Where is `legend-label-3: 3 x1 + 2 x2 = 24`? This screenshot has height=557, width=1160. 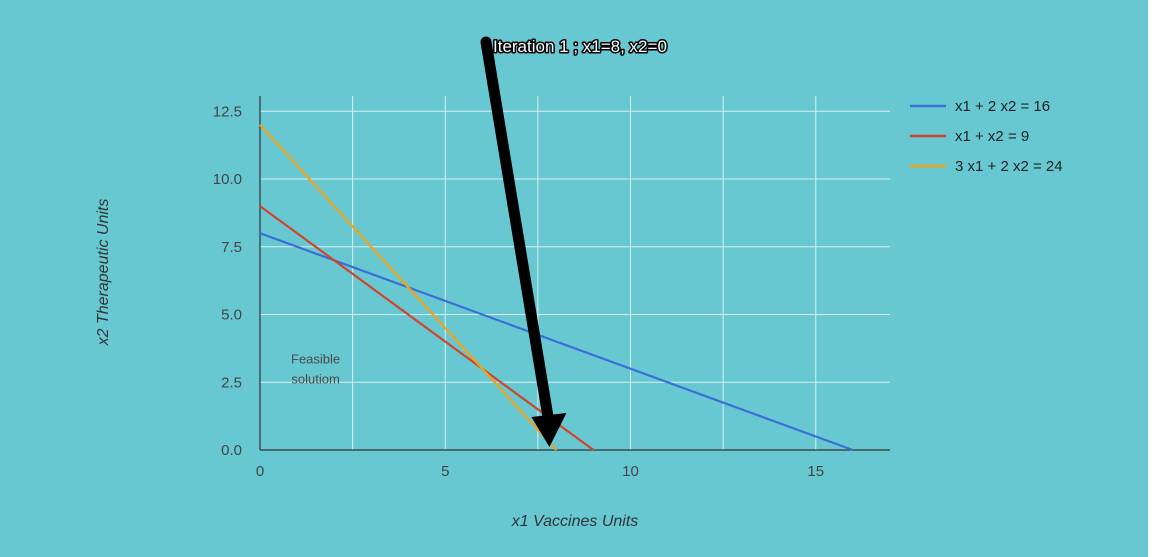
legend-label-3: 3 x1 + 2 x2 = 24 is located at coordinates (1009, 166).